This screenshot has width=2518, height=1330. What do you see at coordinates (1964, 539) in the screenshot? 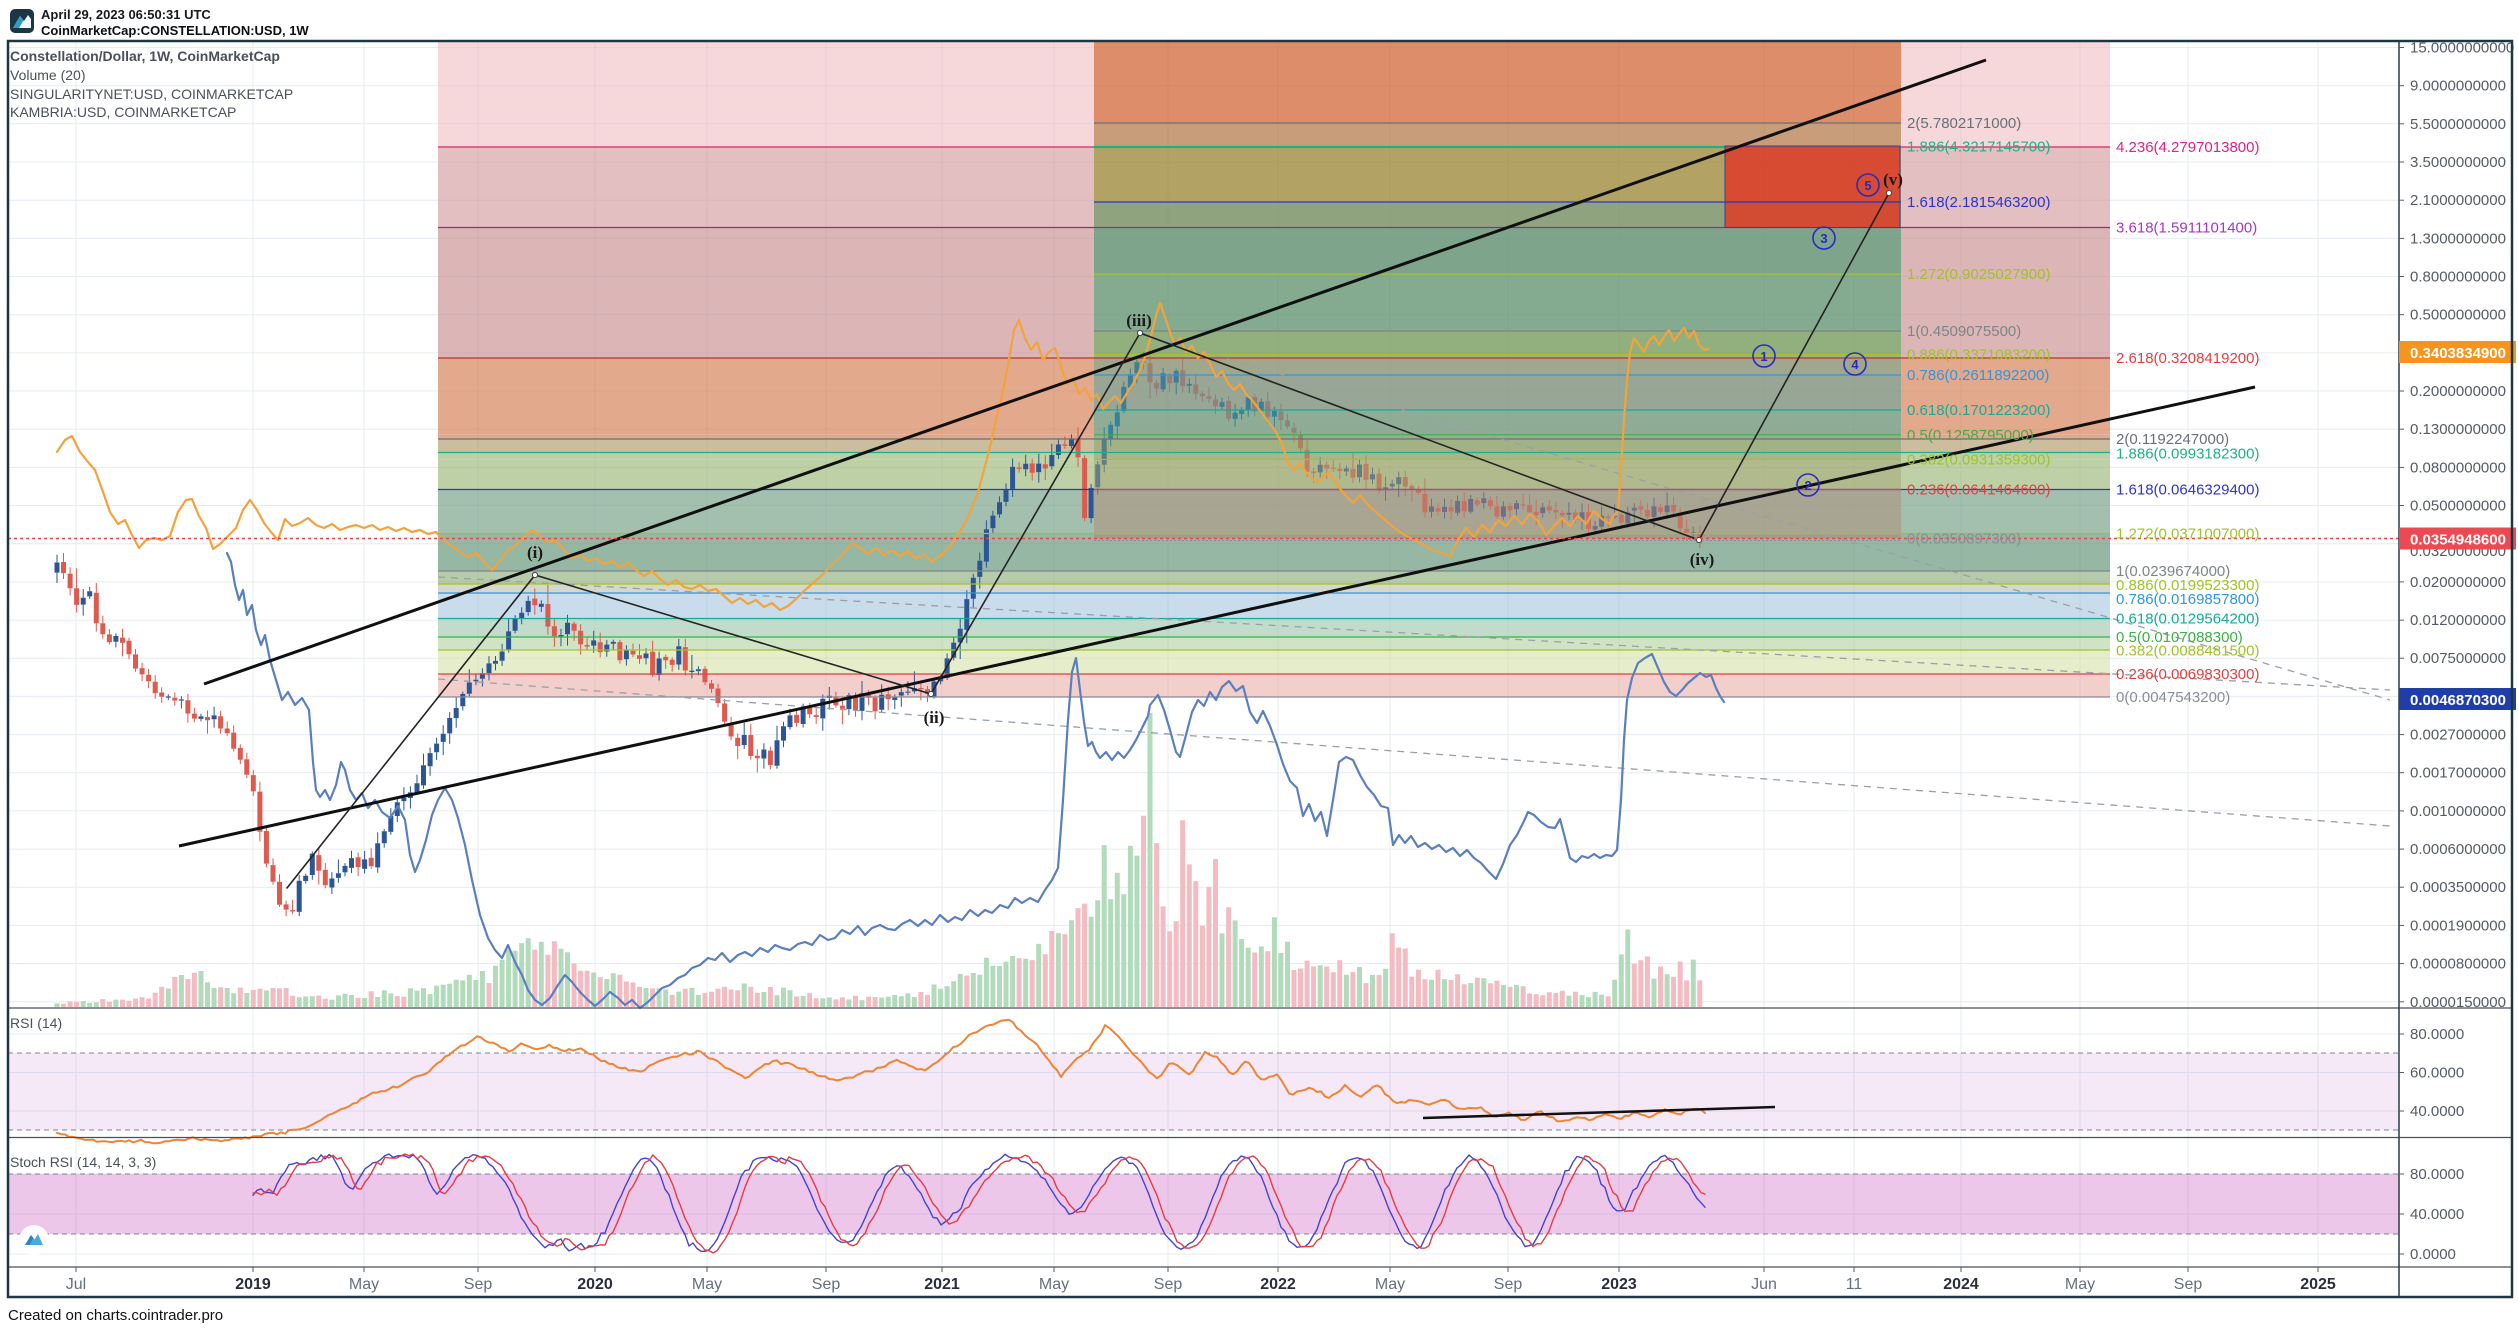
I see `svg-text: 0(0.0350897300)` at bounding box center [1964, 539].